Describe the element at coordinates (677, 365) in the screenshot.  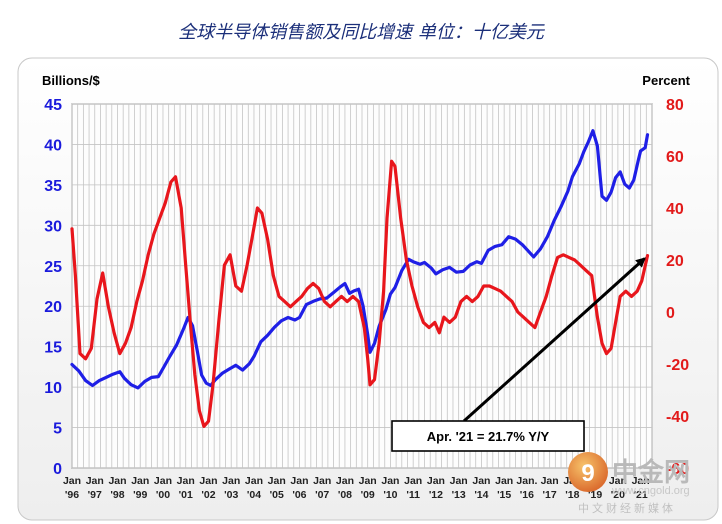
I see `right-tick-label: -20` at that location.